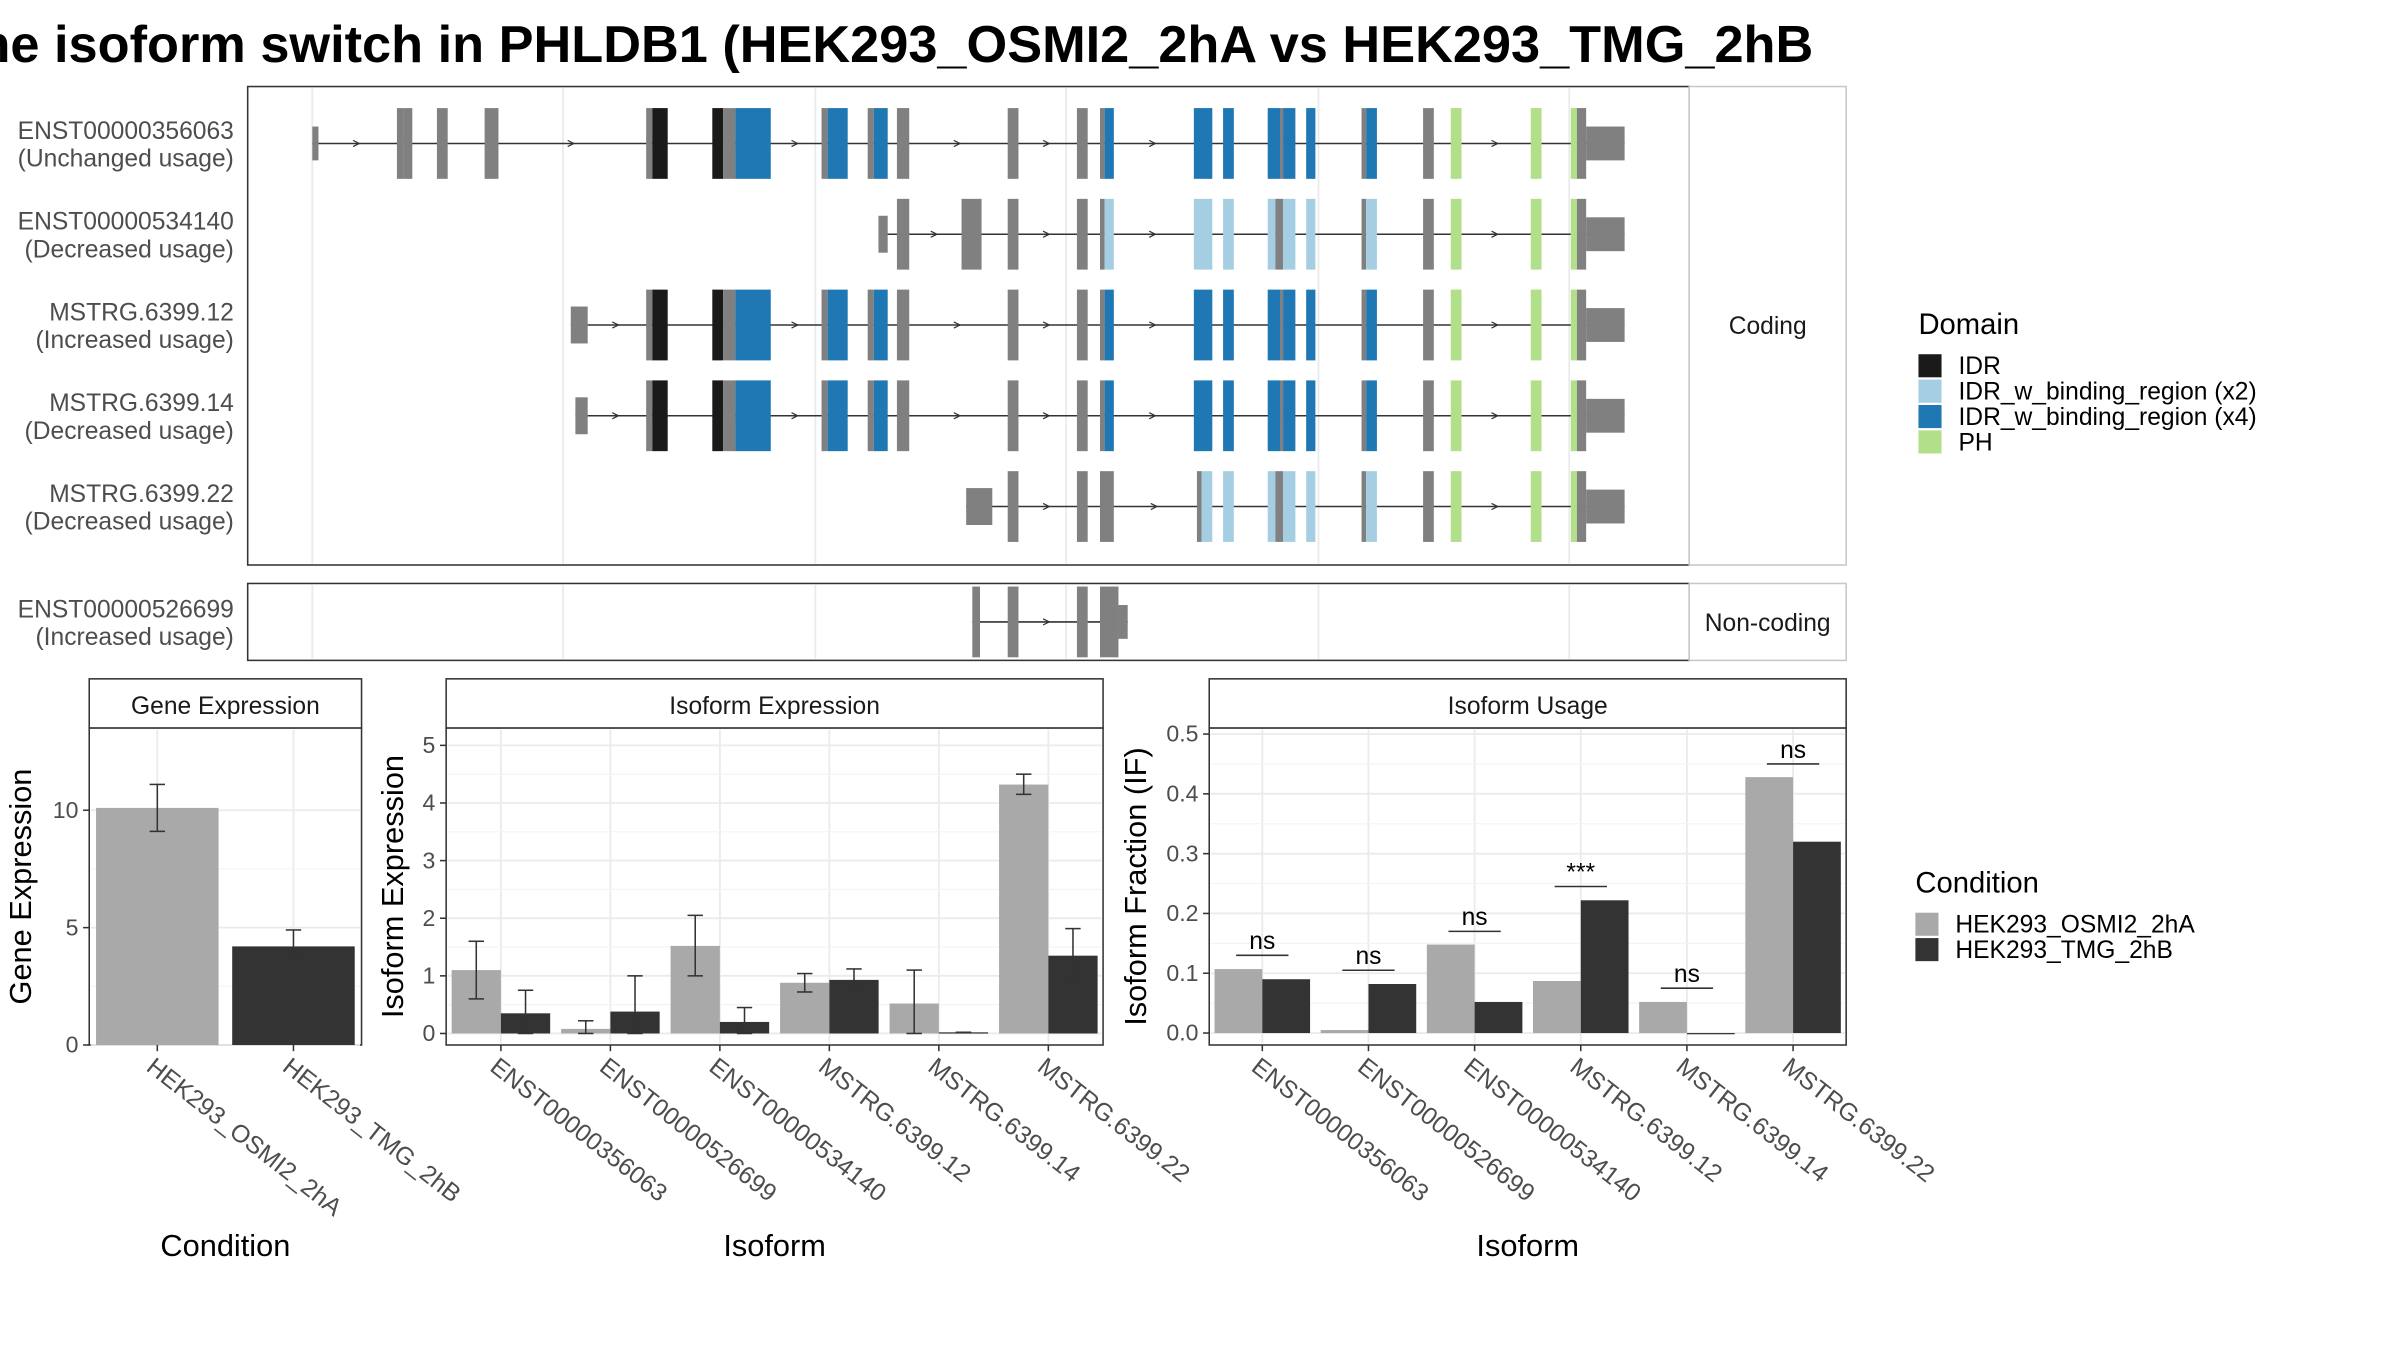 This screenshot has width=2400, height=1350. Describe the element at coordinates (1979, 366) in the screenshot. I see `domain-legend-label: IDR` at that location.